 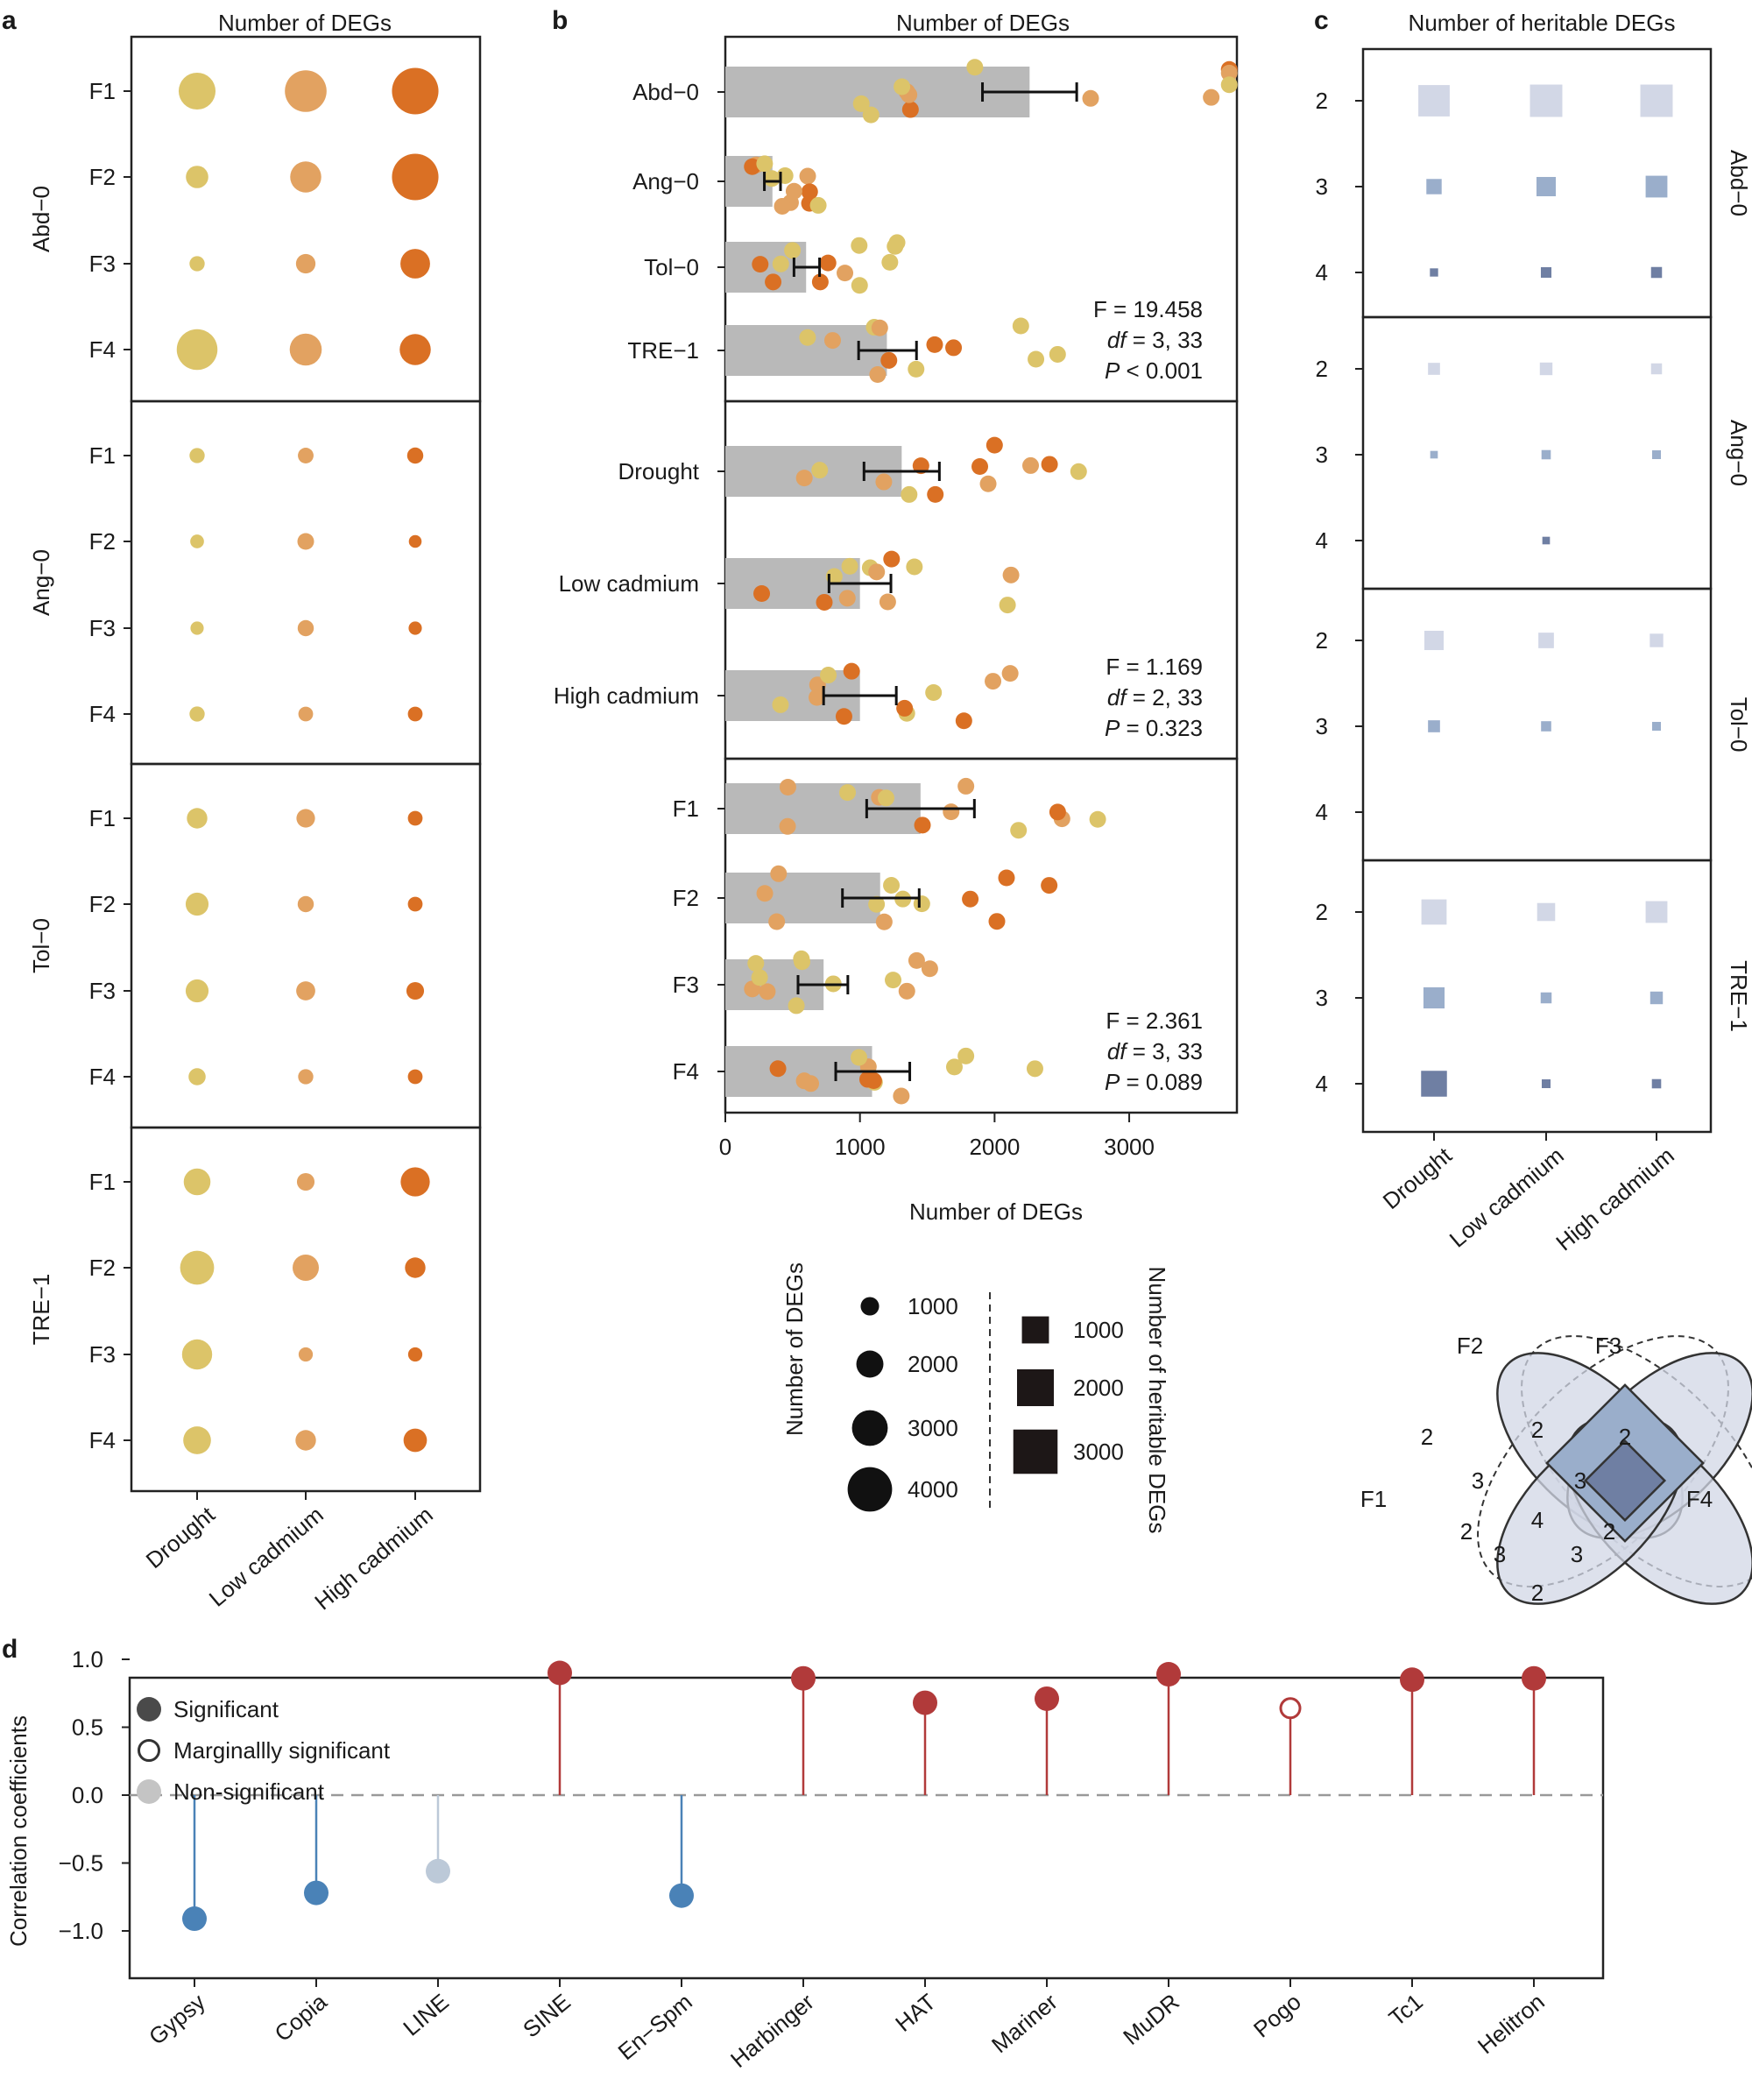 I want to click on panel-a-genotype-label: Ang−0, so click(x=41, y=582).